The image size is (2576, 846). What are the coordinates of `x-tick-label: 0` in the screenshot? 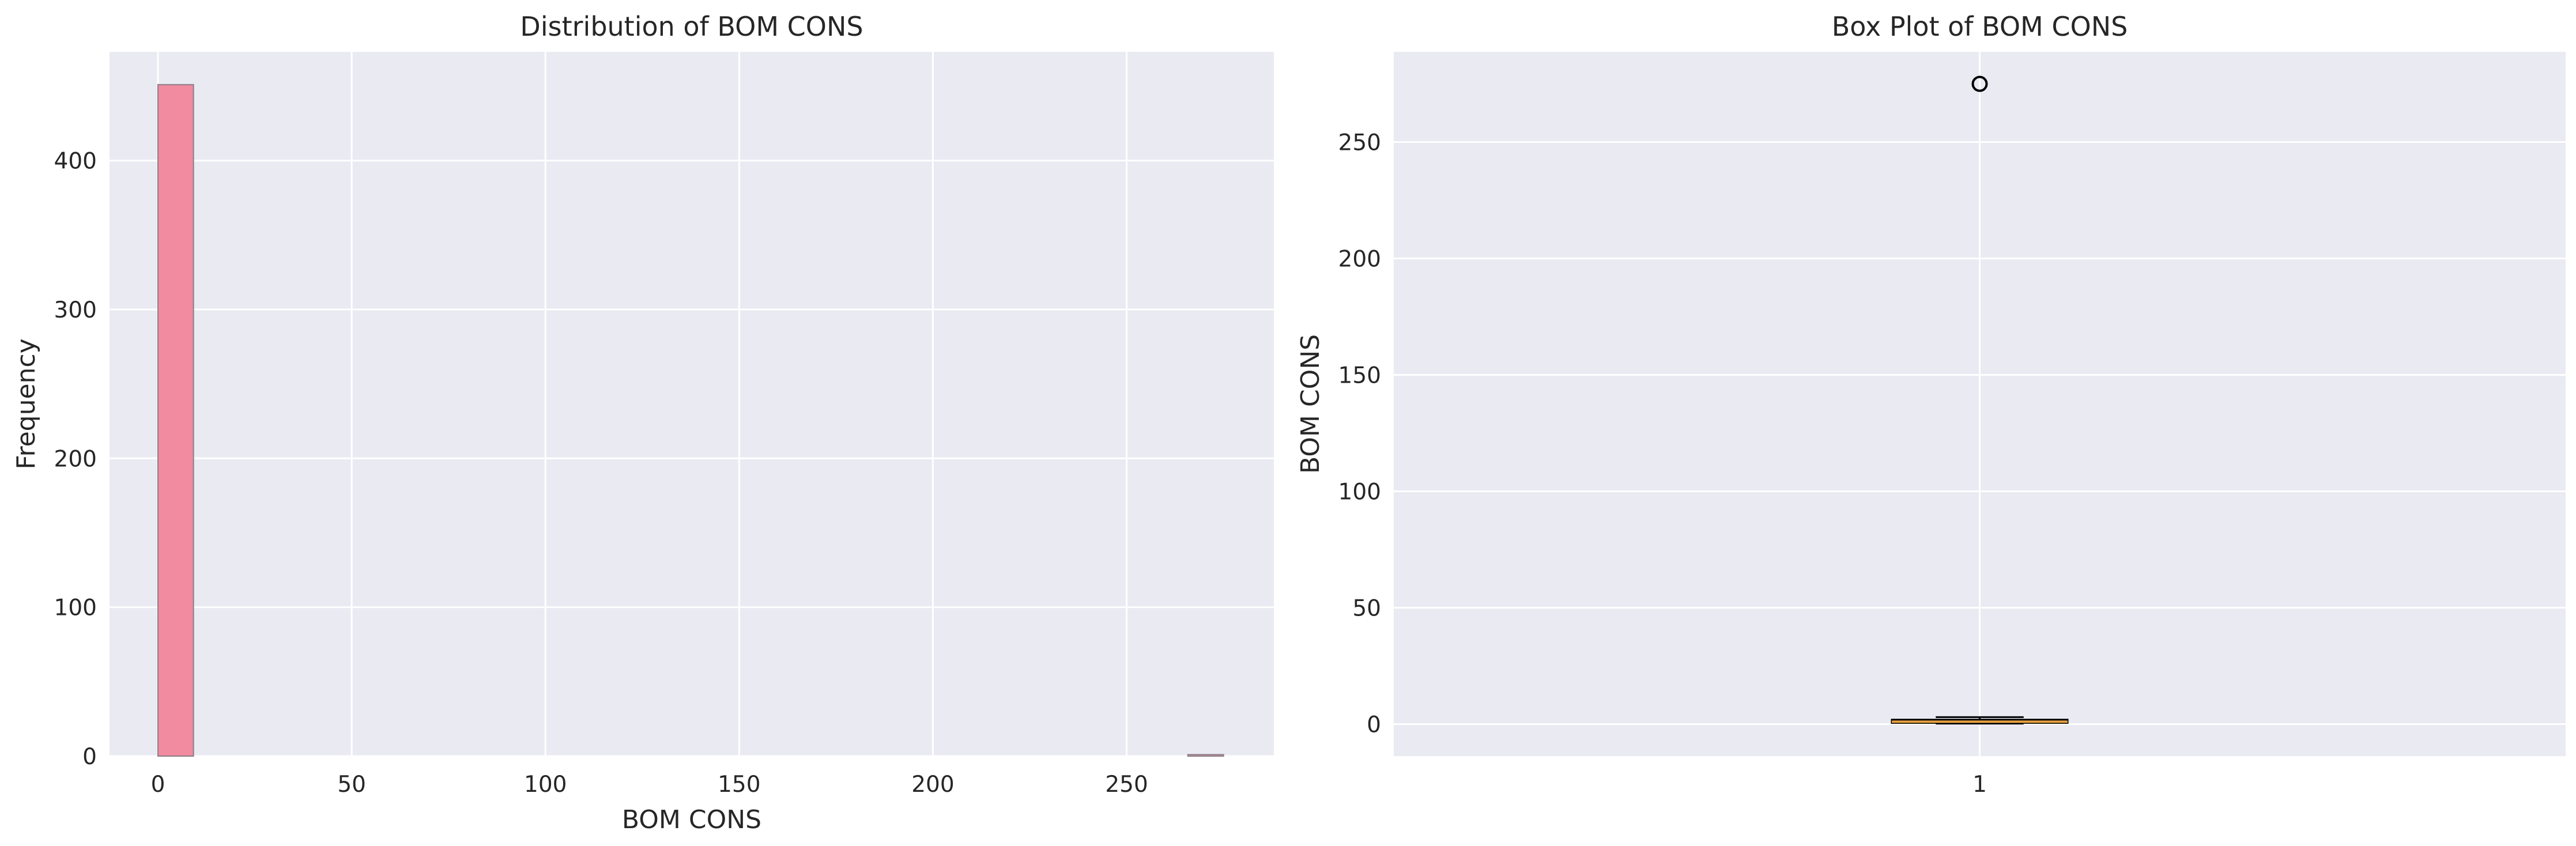 It's located at (158, 785).